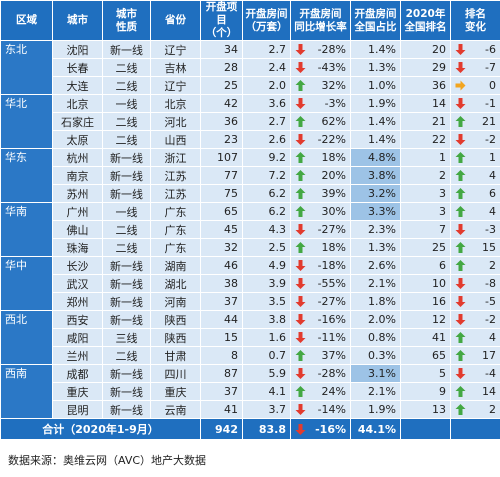 This screenshot has height=477, width=500. What do you see at coordinates (250, 229) in the screenshot?
I see `table-row: 华南 广州 一线 广东 65 6.2 30% 3.3% 3 4` at bounding box center [250, 229].